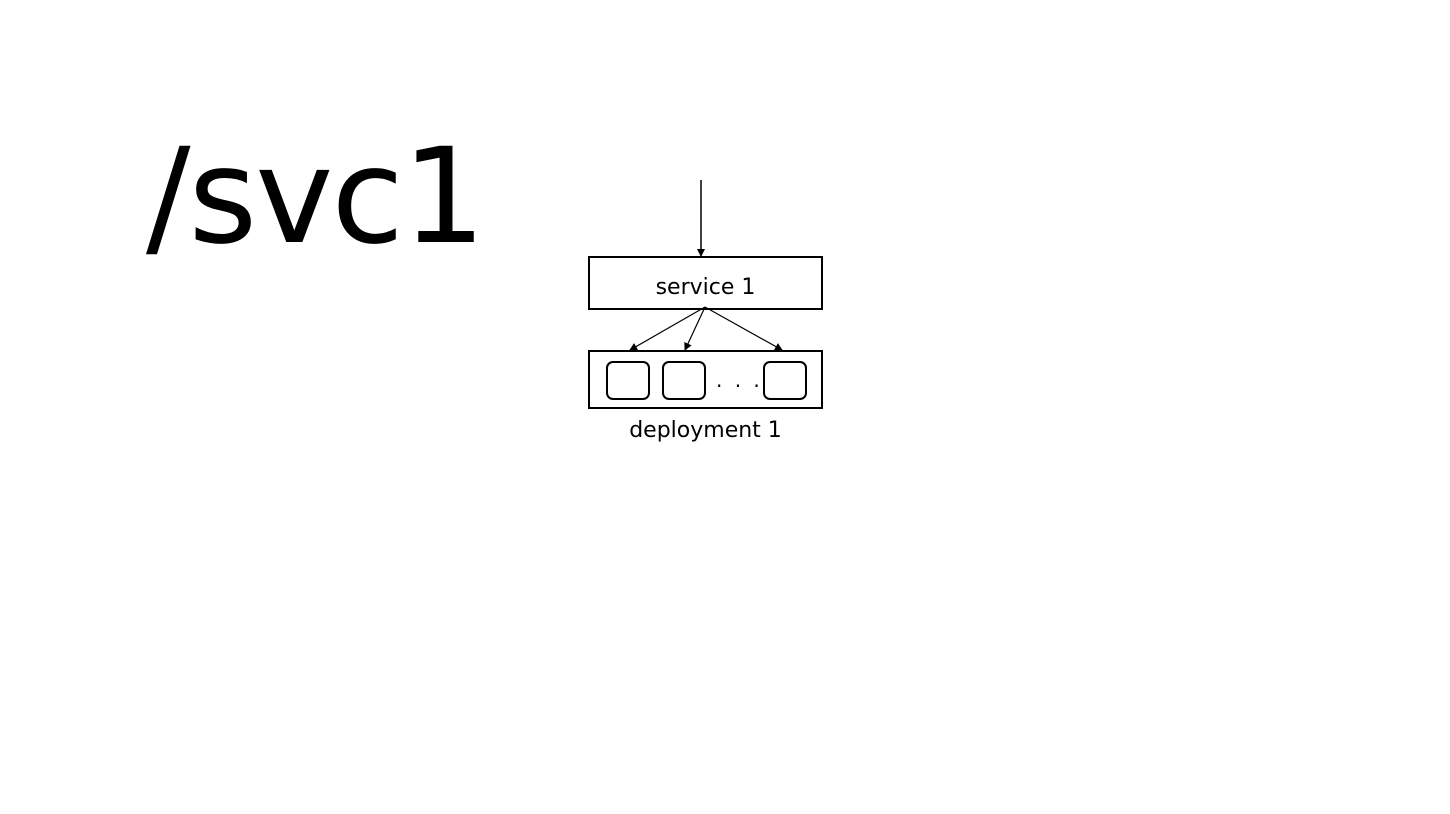  Describe the element at coordinates (739, 380) in the screenshot. I see `pod-ellipsis: . . .` at that location.